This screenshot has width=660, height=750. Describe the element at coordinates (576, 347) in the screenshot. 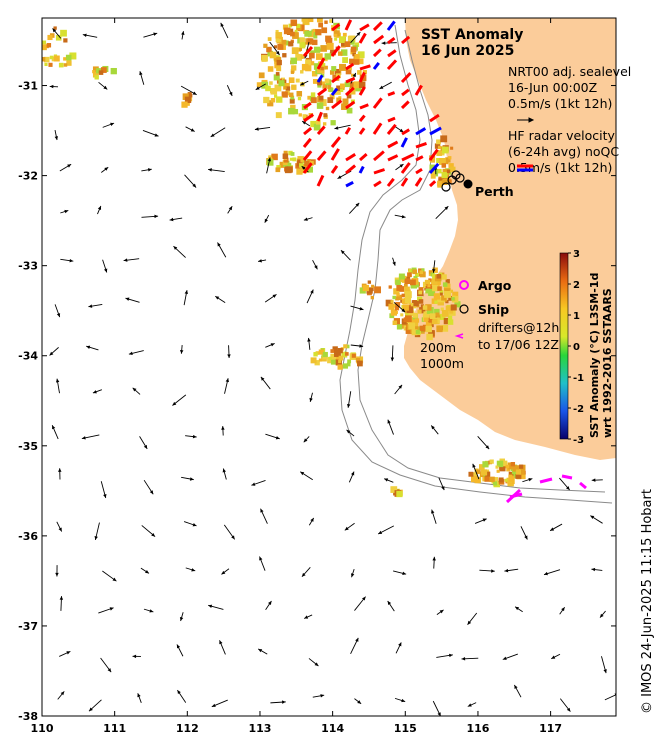

I see `colorbar-tick-label: 0` at that location.